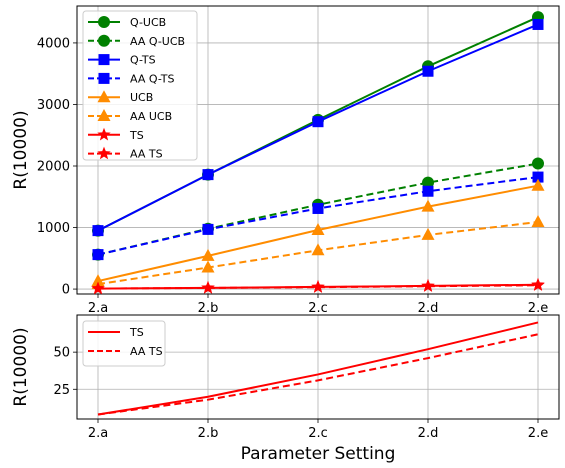  What do you see at coordinates (104, 96) in the screenshot?
I see `legend-marker-ucb` at bounding box center [104, 96].